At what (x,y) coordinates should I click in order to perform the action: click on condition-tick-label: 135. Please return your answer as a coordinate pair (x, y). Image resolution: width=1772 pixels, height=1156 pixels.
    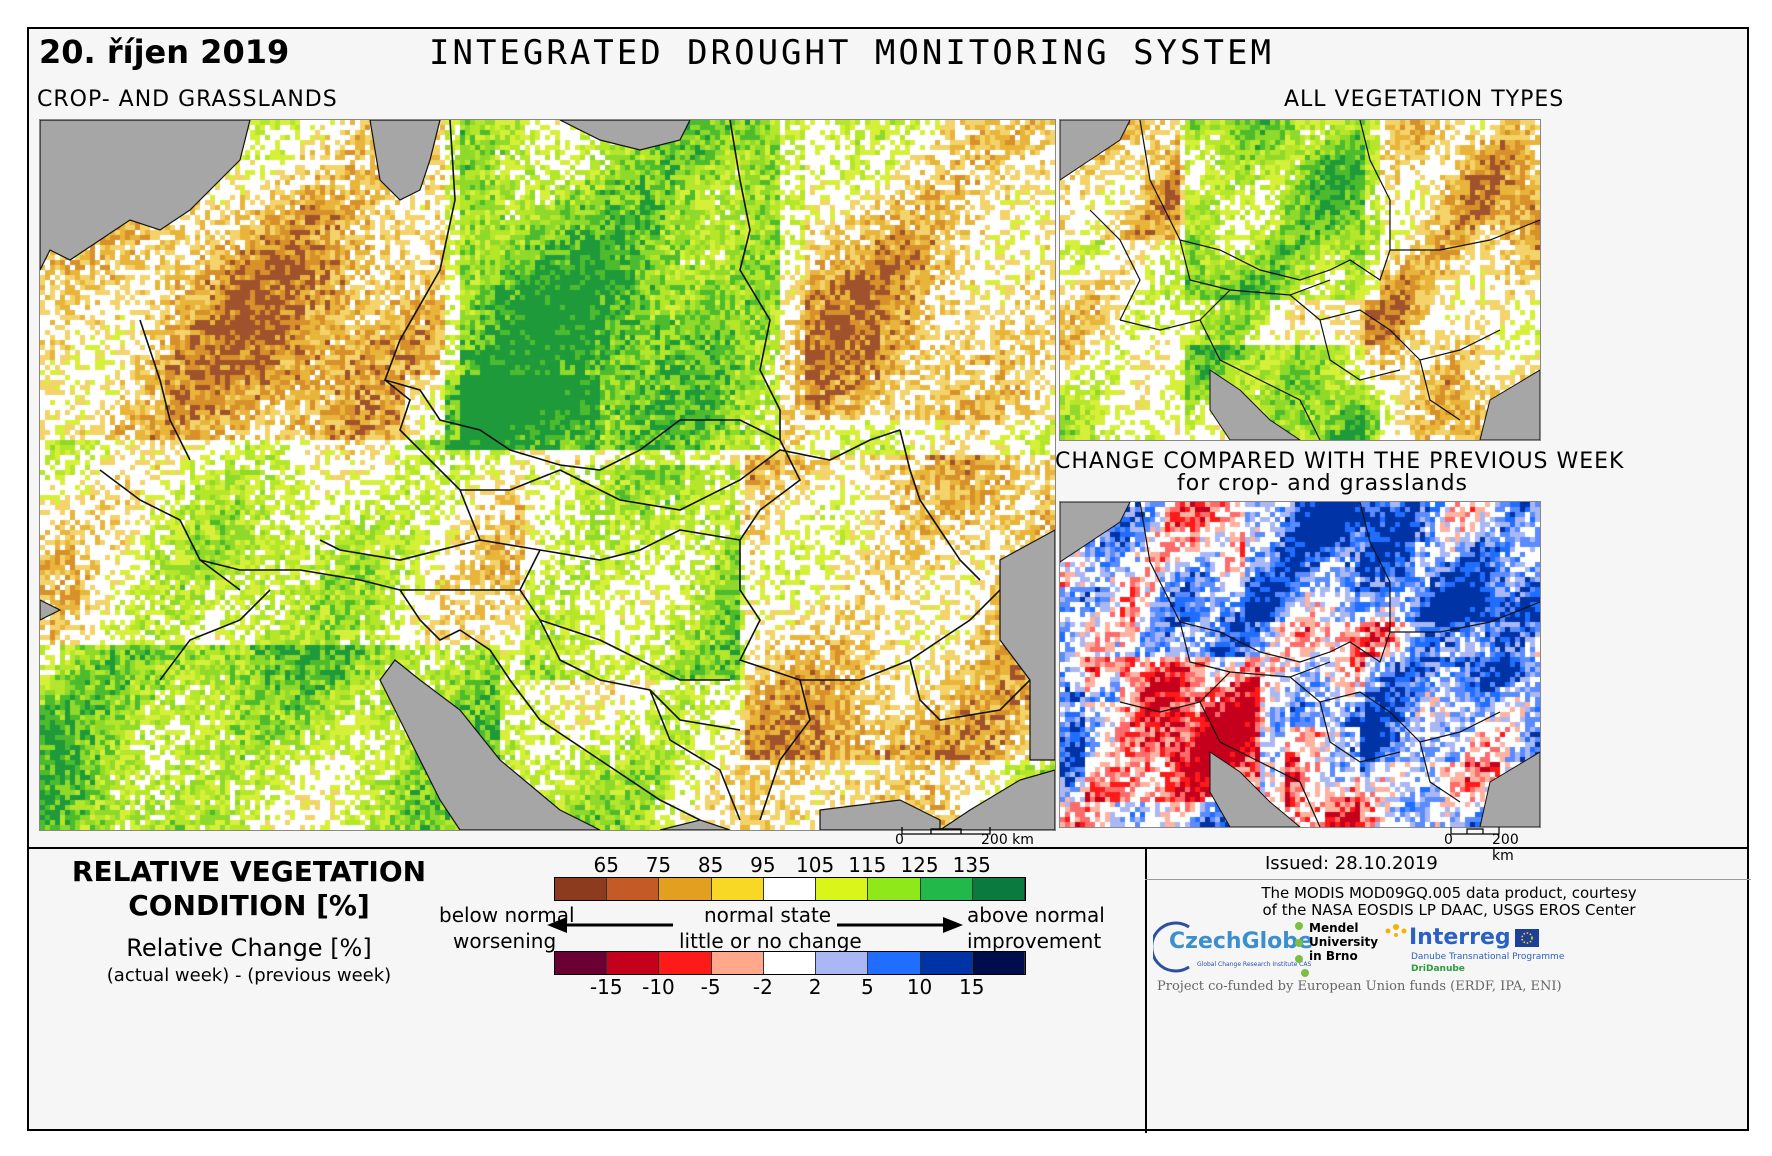
    Looking at the image, I should click on (971, 865).